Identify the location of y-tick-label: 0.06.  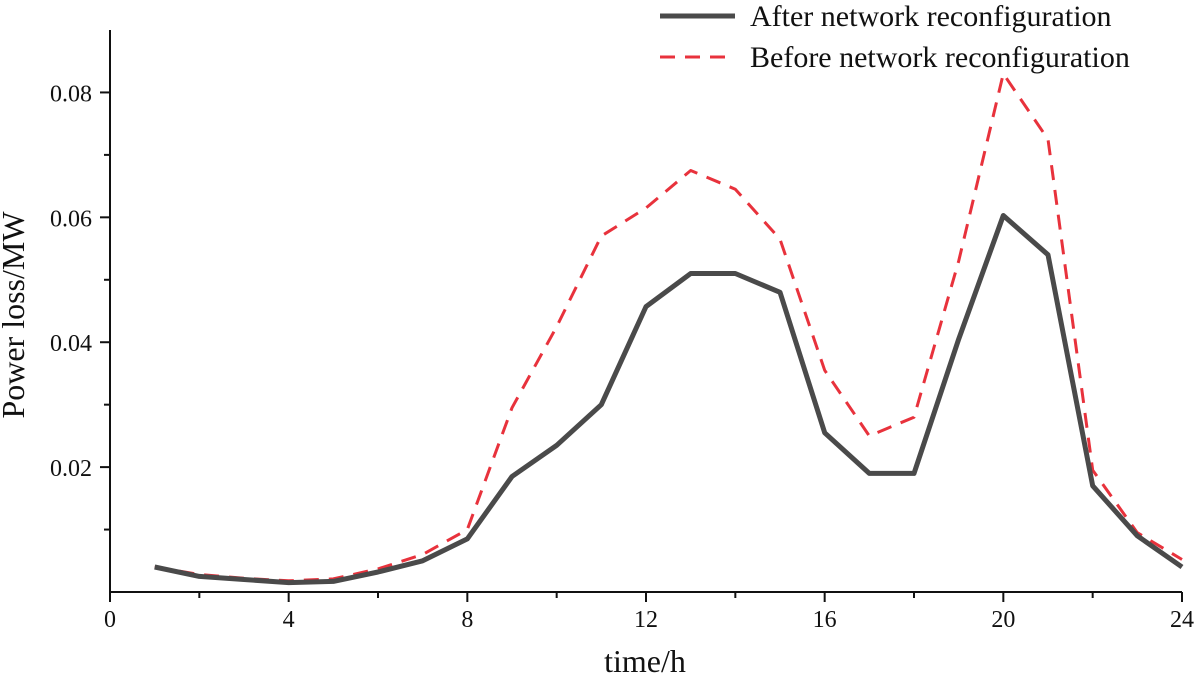
(71, 219).